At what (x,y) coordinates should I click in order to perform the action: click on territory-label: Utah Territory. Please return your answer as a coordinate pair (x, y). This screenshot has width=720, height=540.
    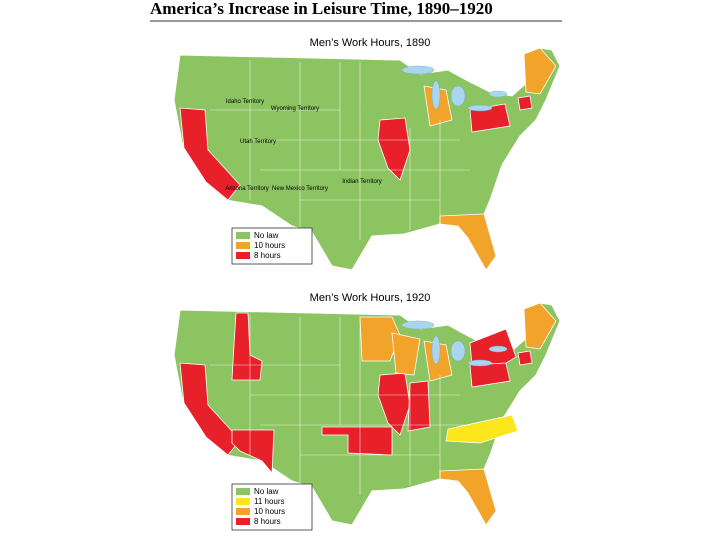
    Looking at the image, I should click on (258, 142).